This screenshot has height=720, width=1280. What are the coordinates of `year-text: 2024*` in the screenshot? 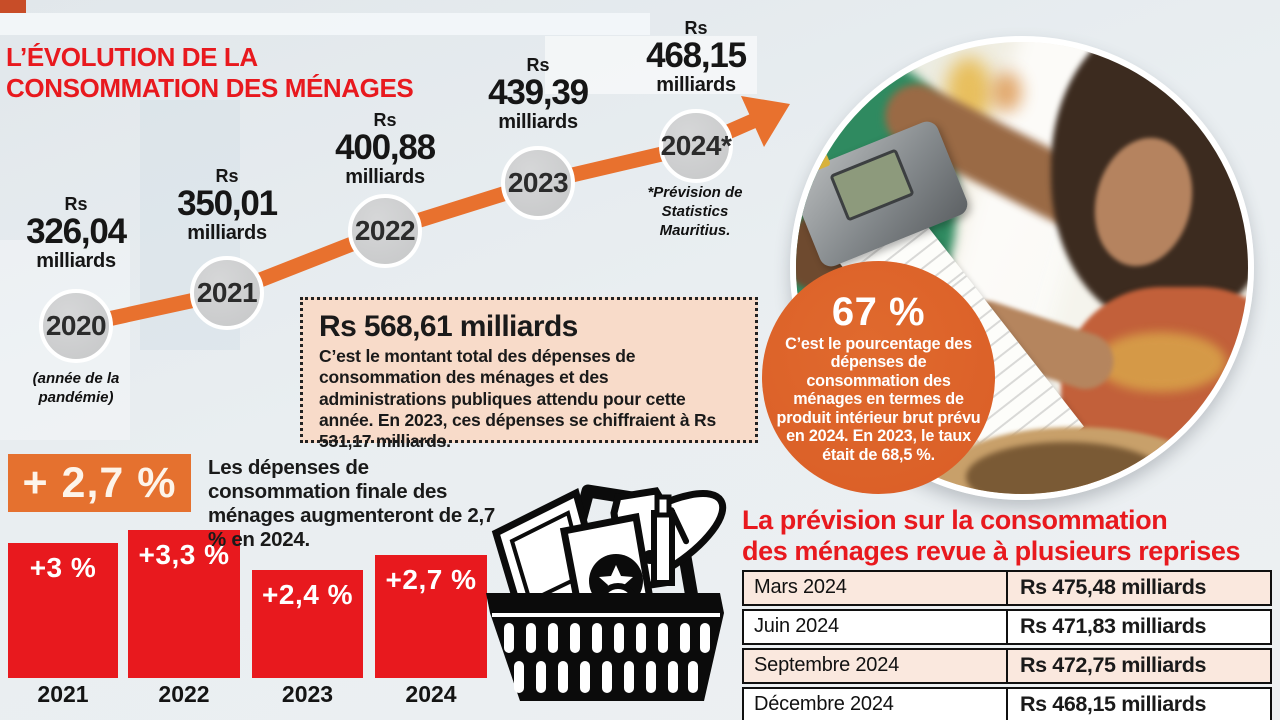 It's located at (696, 145).